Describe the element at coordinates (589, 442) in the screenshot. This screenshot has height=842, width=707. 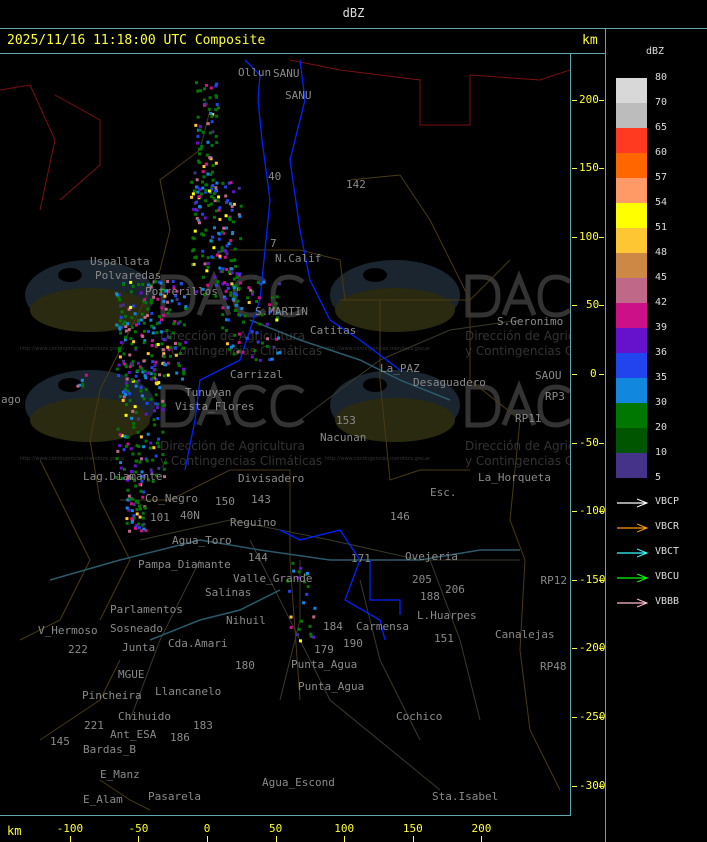
I see `y-tick-label: -50` at that location.